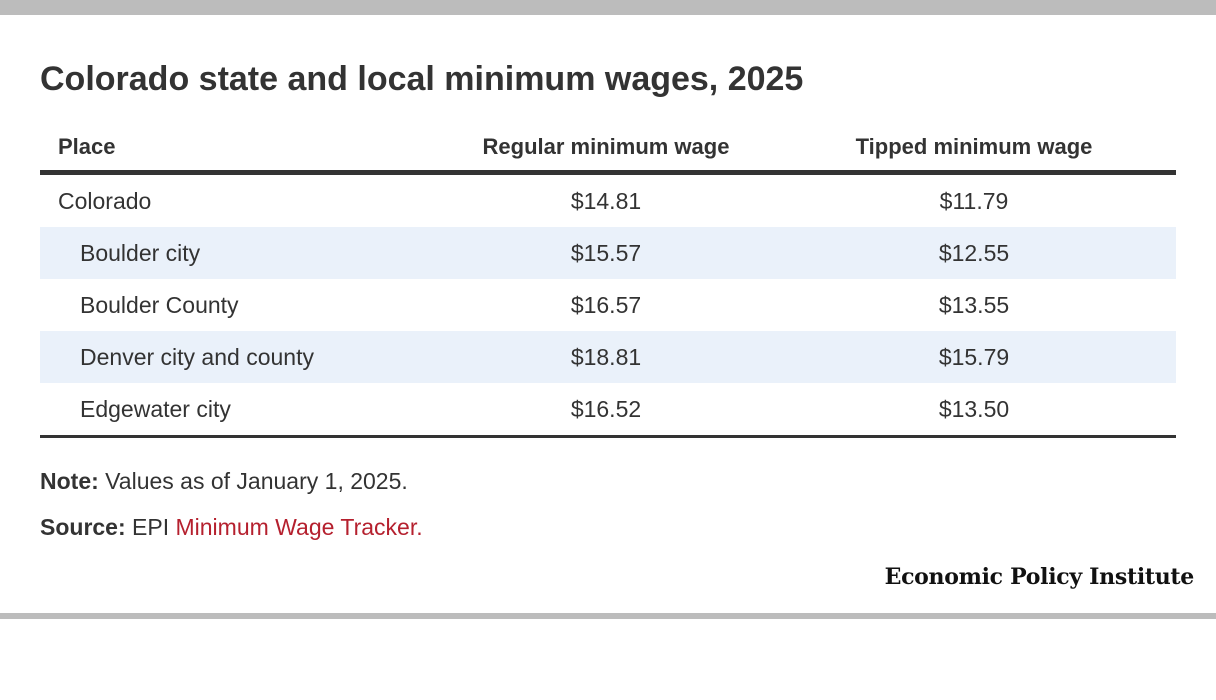 This screenshot has height=700, width=1216. What do you see at coordinates (240, 357) in the screenshot?
I see `cell-place: Denver city and county` at bounding box center [240, 357].